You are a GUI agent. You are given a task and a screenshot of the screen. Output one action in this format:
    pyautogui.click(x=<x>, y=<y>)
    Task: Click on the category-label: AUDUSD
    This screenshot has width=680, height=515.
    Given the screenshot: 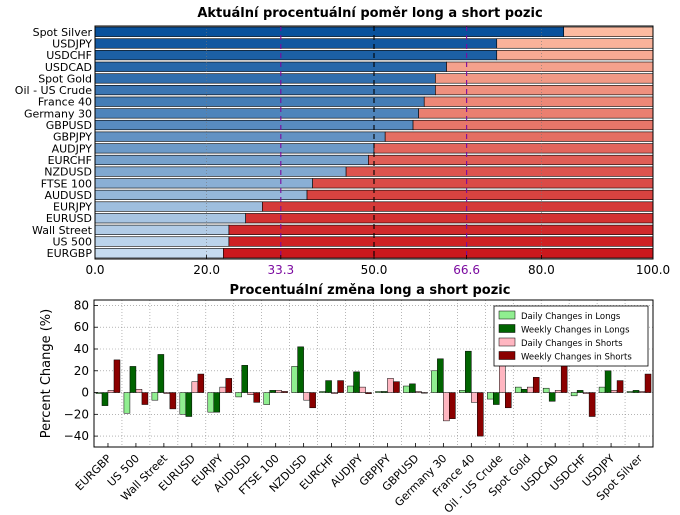 What is the action you would take?
    pyautogui.click(x=68, y=195)
    